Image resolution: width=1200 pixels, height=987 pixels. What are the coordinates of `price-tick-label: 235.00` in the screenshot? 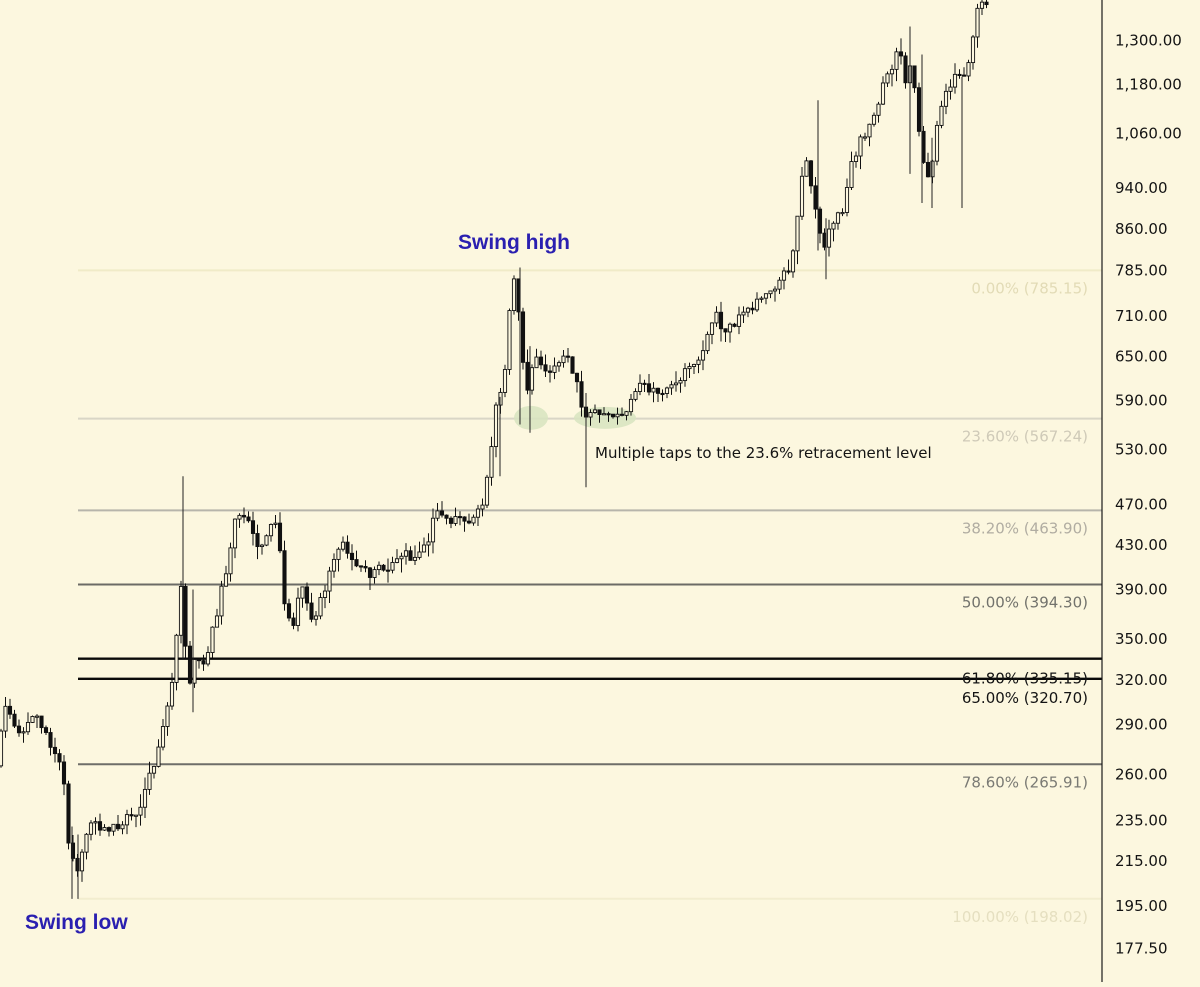 It's located at (1141, 821).